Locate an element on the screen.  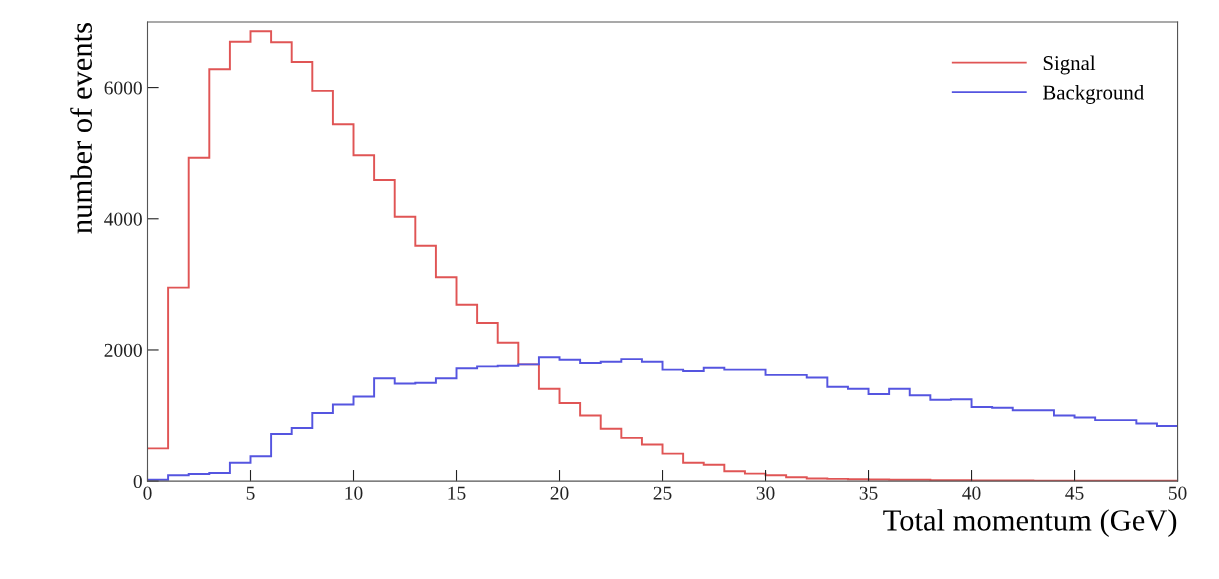
y-tick-label: 6000 is located at coordinates (123, 88).